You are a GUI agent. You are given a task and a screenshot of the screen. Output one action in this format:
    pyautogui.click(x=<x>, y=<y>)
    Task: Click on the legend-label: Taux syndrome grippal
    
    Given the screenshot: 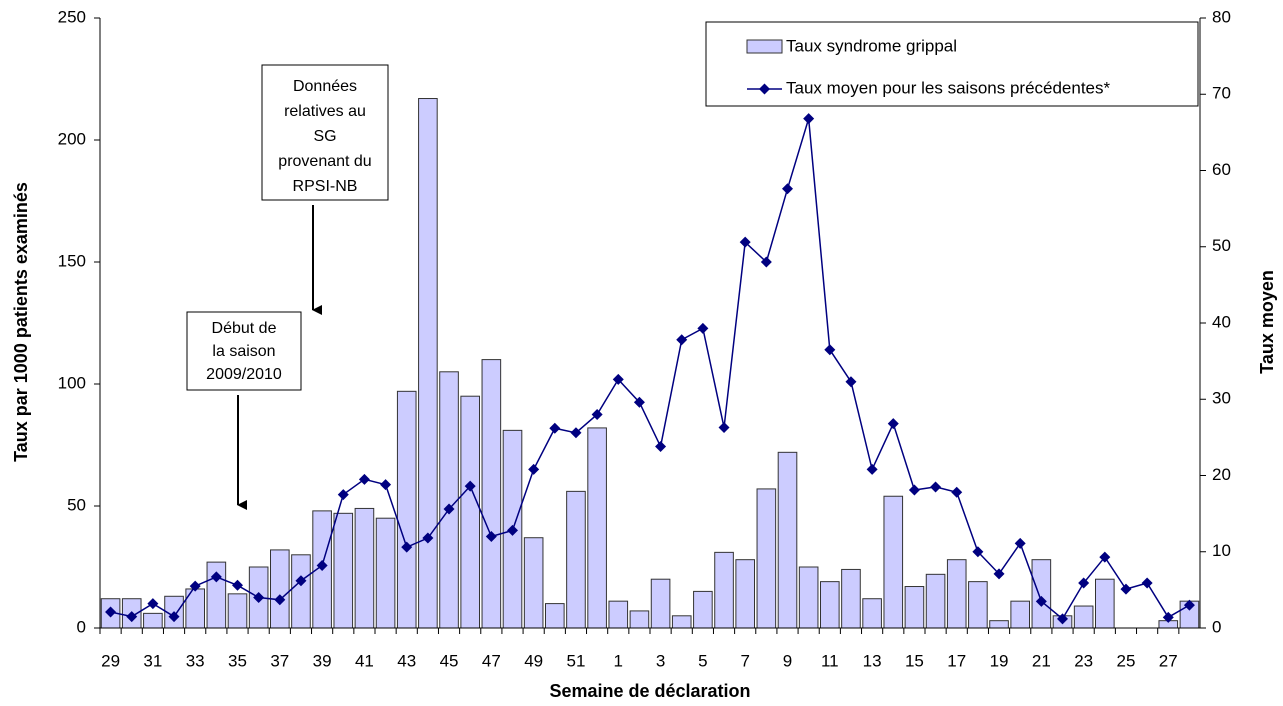 What is the action you would take?
    pyautogui.click(x=871, y=45)
    